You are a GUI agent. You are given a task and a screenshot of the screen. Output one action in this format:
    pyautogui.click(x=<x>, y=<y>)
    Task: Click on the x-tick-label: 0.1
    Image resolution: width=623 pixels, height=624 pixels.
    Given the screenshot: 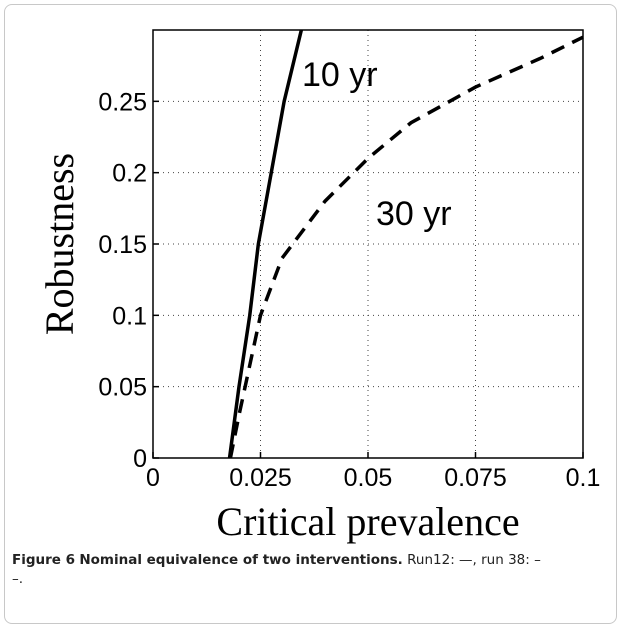 What is the action you would take?
    pyautogui.click(x=583, y=478)
    